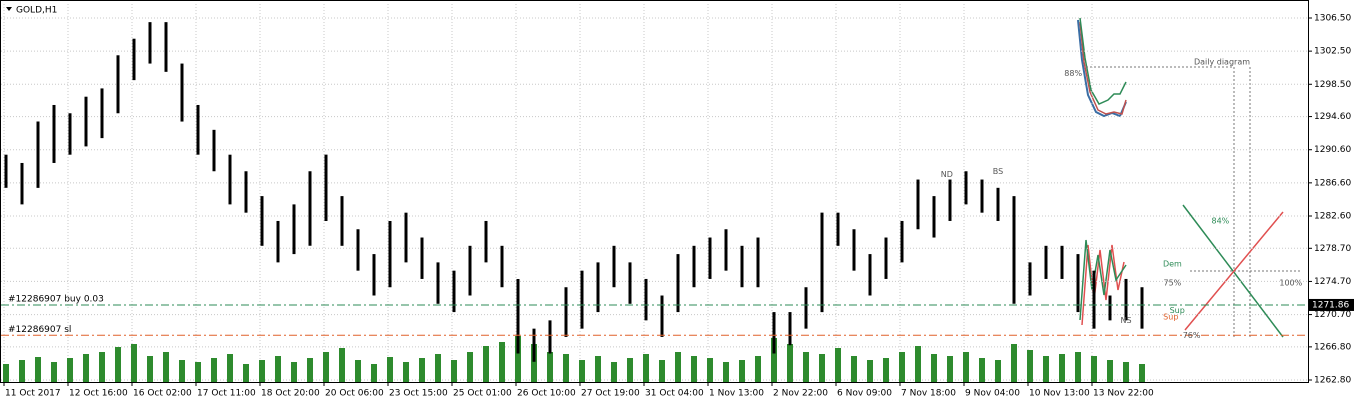 The height and width of the screenshot is (404, 1356). Describe the element at coordinates (9, 9) in the screenshot. I see `menu-arrow` at that location.